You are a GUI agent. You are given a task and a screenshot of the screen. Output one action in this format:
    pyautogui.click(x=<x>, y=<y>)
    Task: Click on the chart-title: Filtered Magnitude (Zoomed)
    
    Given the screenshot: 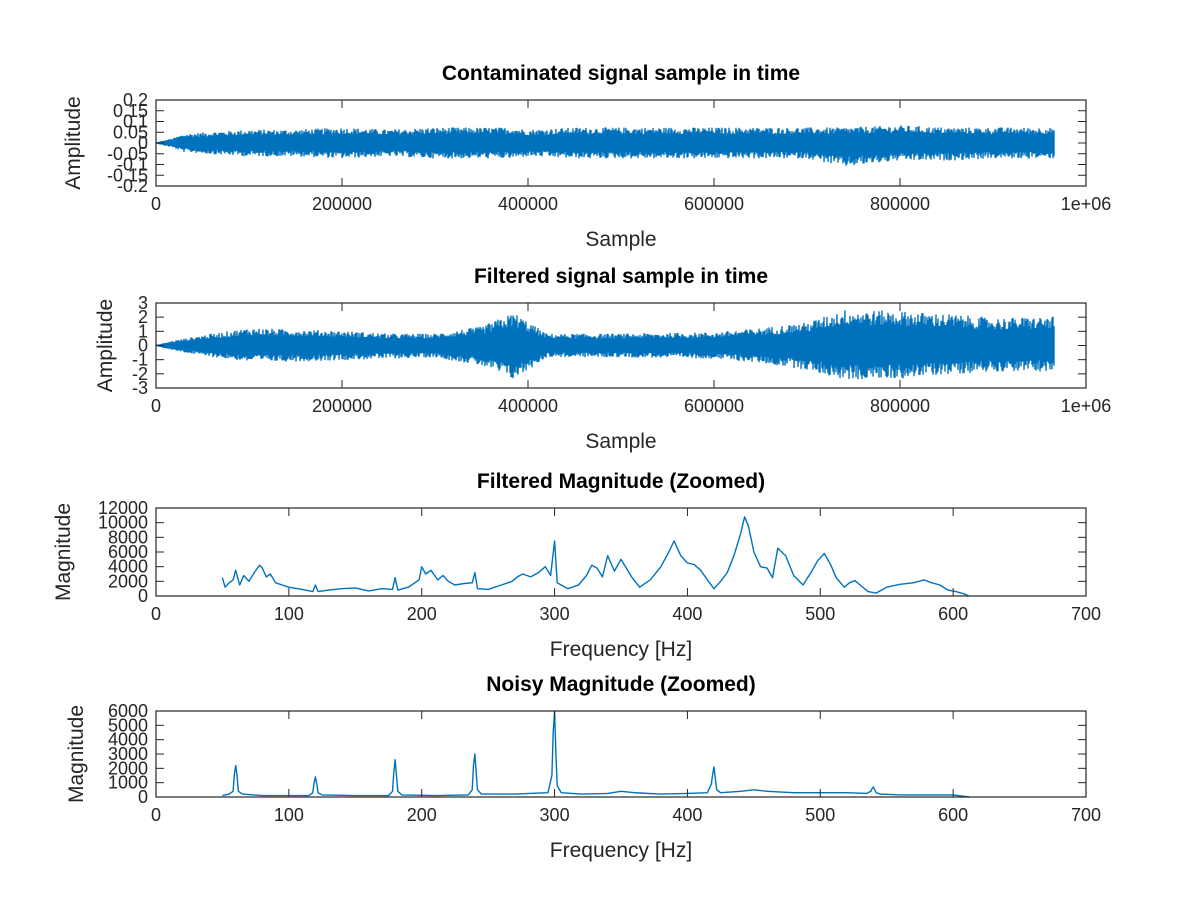 What is the action you would take?
    pyautogui.click(x=621, y=481)
    